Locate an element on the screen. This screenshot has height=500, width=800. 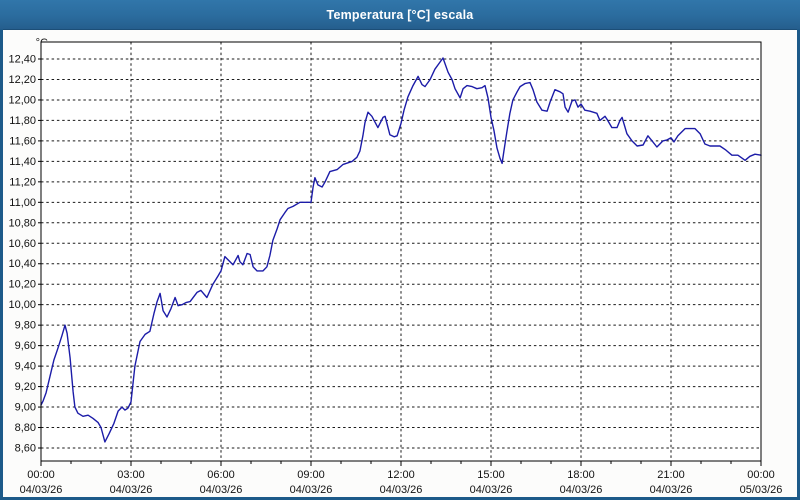
y-tick-label: 11,80 is located at coordinates (22, 121).